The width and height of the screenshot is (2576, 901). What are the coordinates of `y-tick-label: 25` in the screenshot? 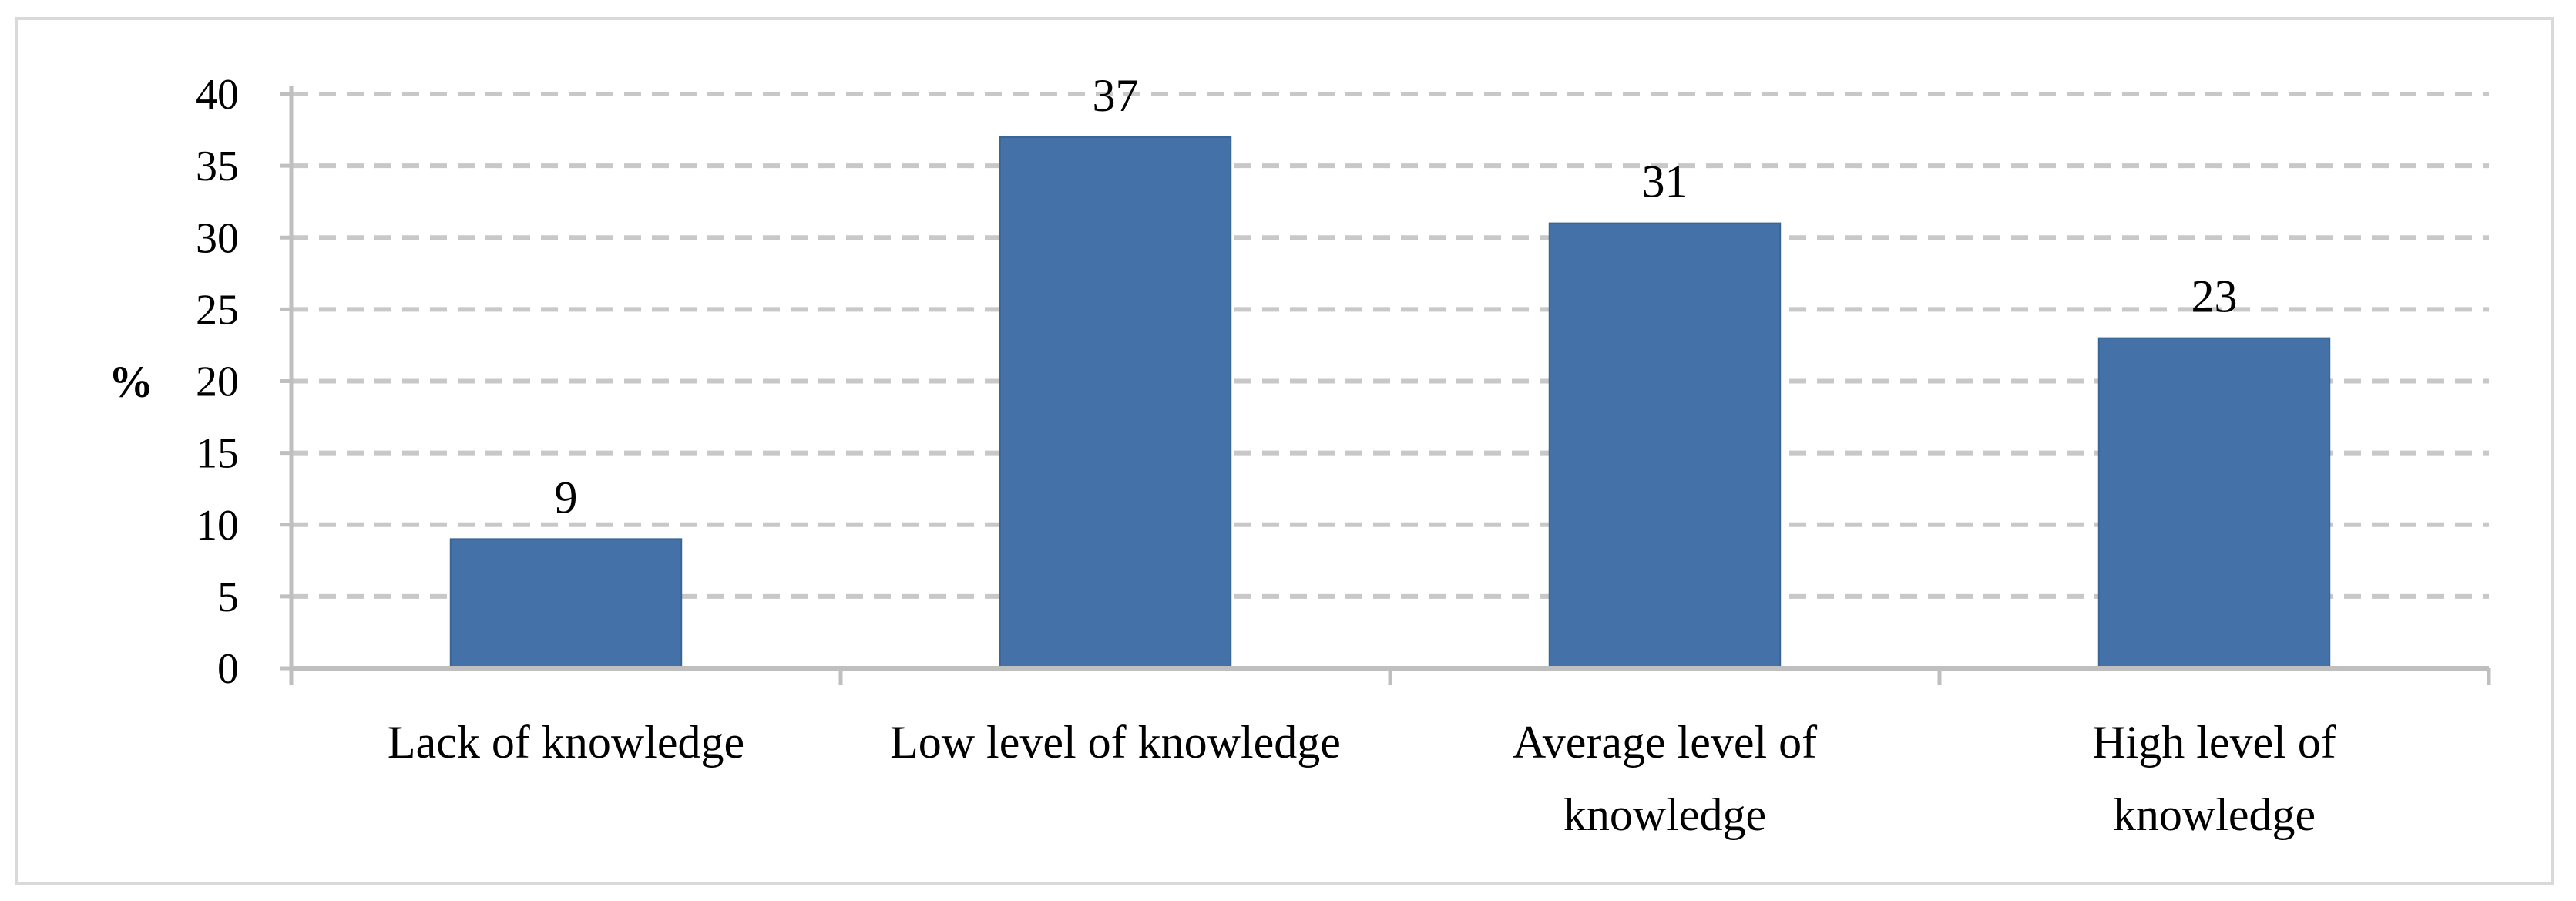 It's located at (217, 310).